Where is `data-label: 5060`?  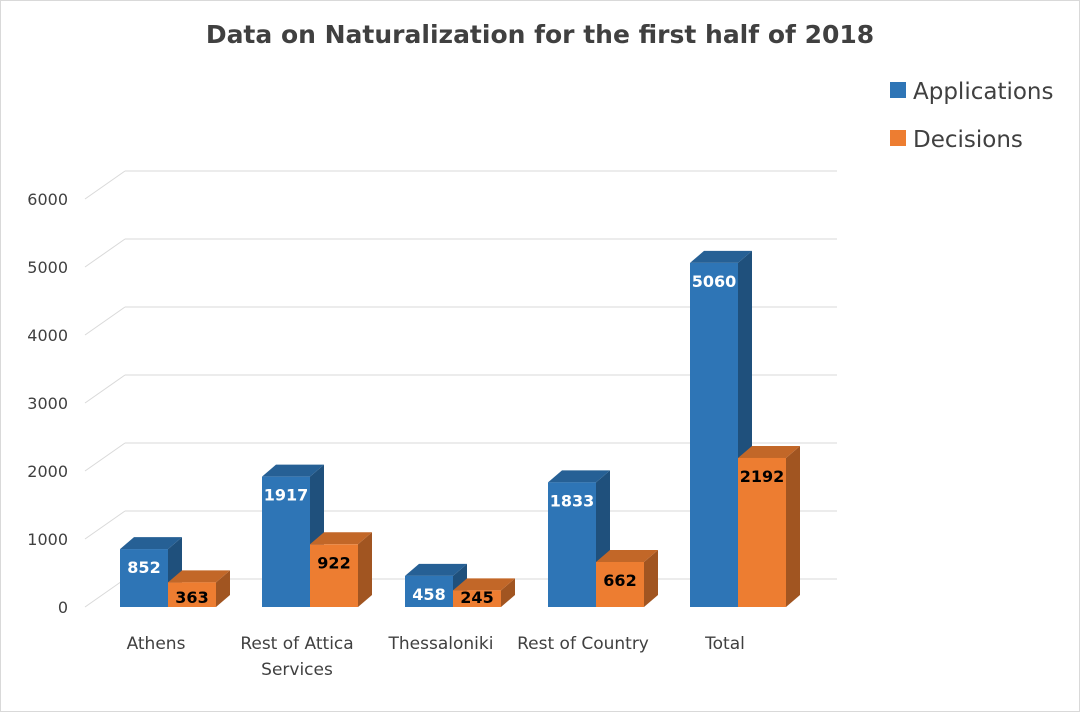
data-label: 5060 is located at coordinates (714, 281).